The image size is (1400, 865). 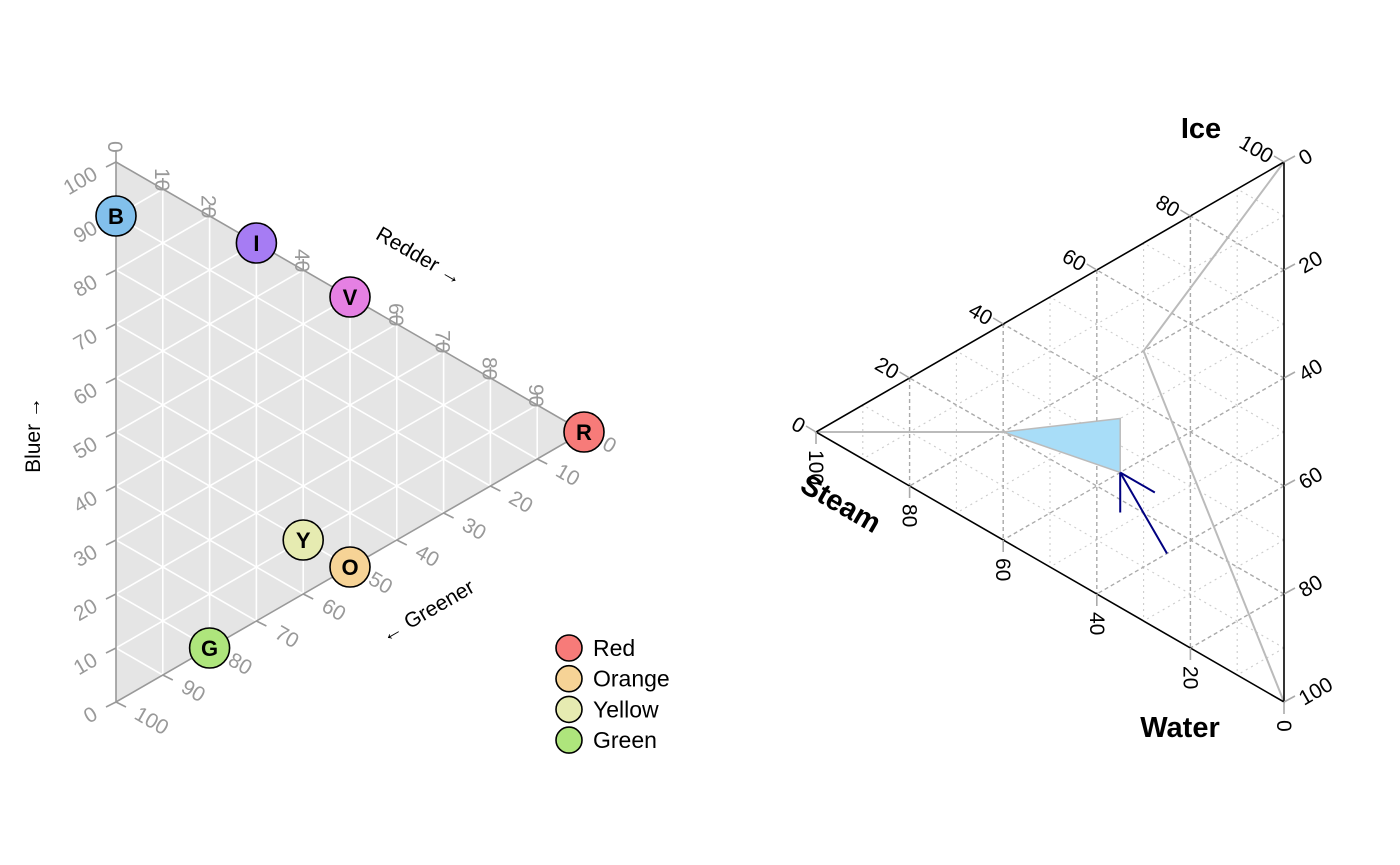 I want to click on tick-label-green: 10, so click(x=568, y=475).